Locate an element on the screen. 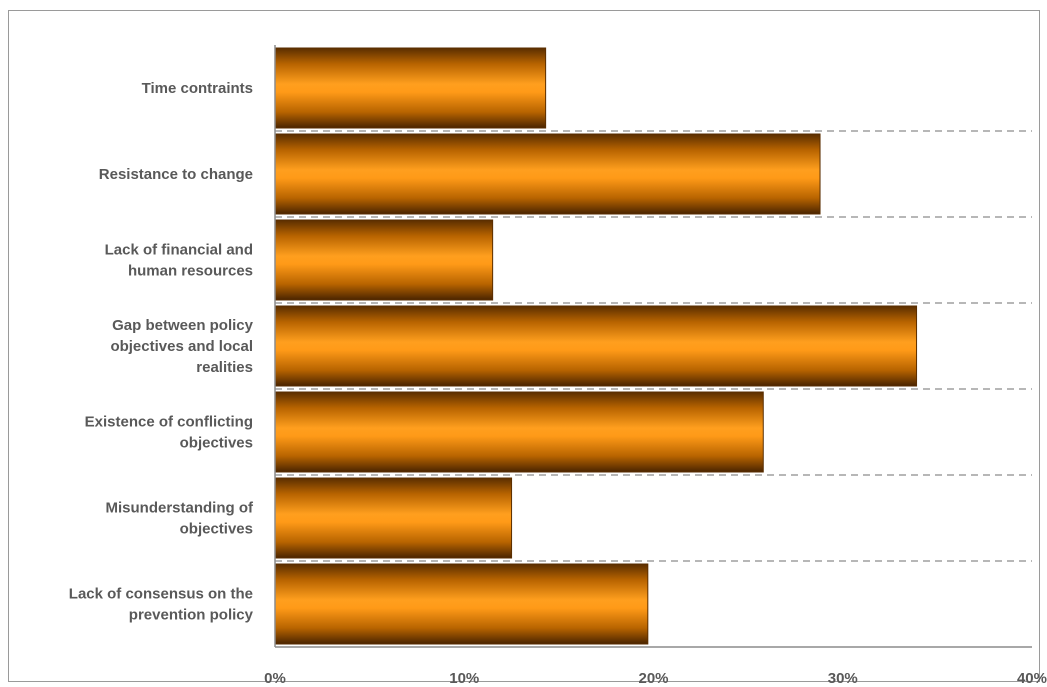 This screenshot has width=1047, height=687. category-label: realities is located at coordinates (224, 367).